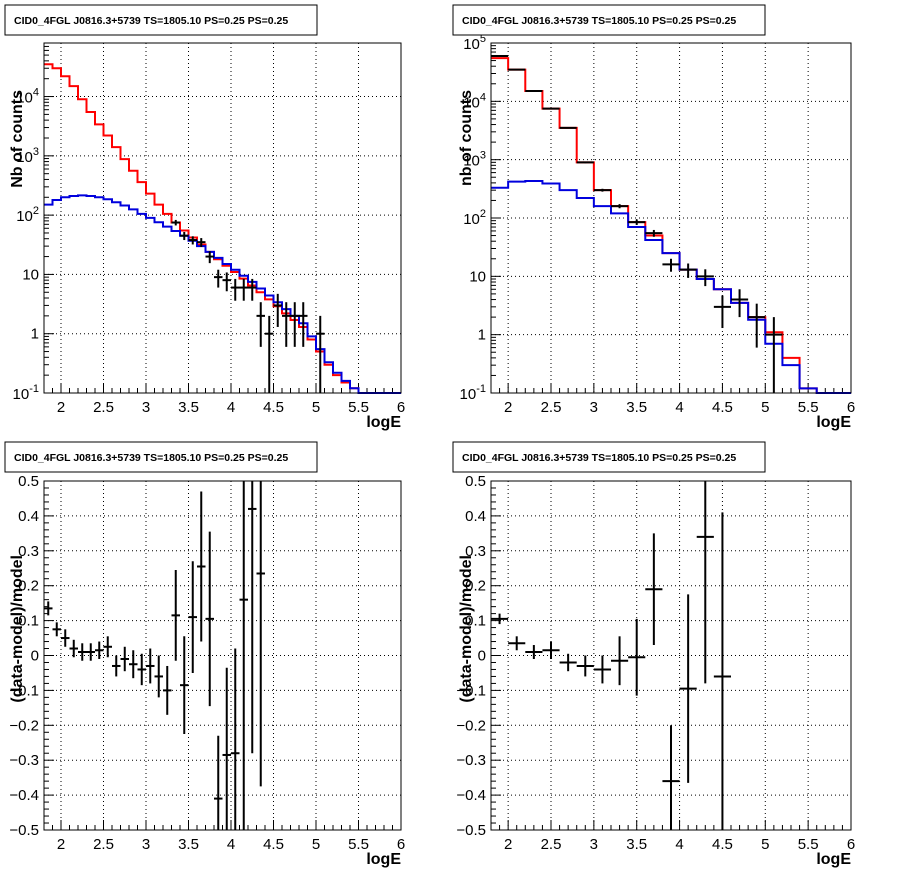  I want to click on y-tick-label: −0.3, so click(471, 760).